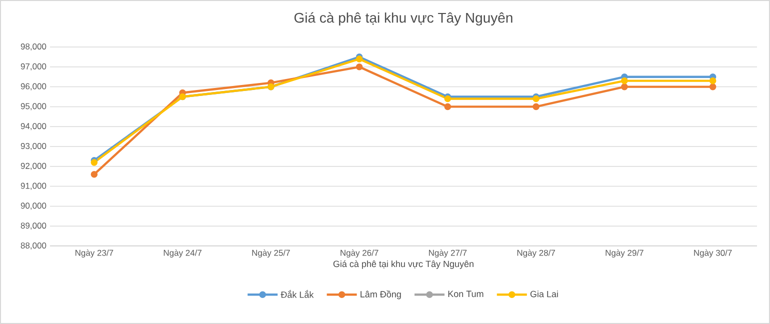 This screenshot has width=770, height=324. Describe the element at coordinates (536, 254) in the screenshot. I see `x-tick-label: Ngày 28/7` at that location.